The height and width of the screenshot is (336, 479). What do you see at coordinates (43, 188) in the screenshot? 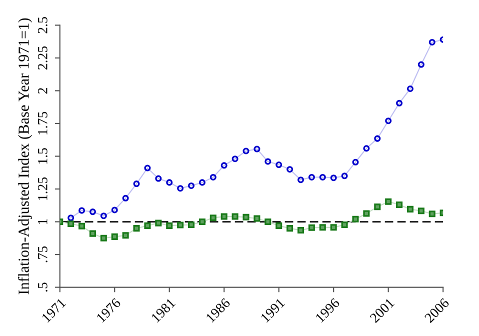
I see `y-tick-label: 1.25` at bounding box center [43, 188].